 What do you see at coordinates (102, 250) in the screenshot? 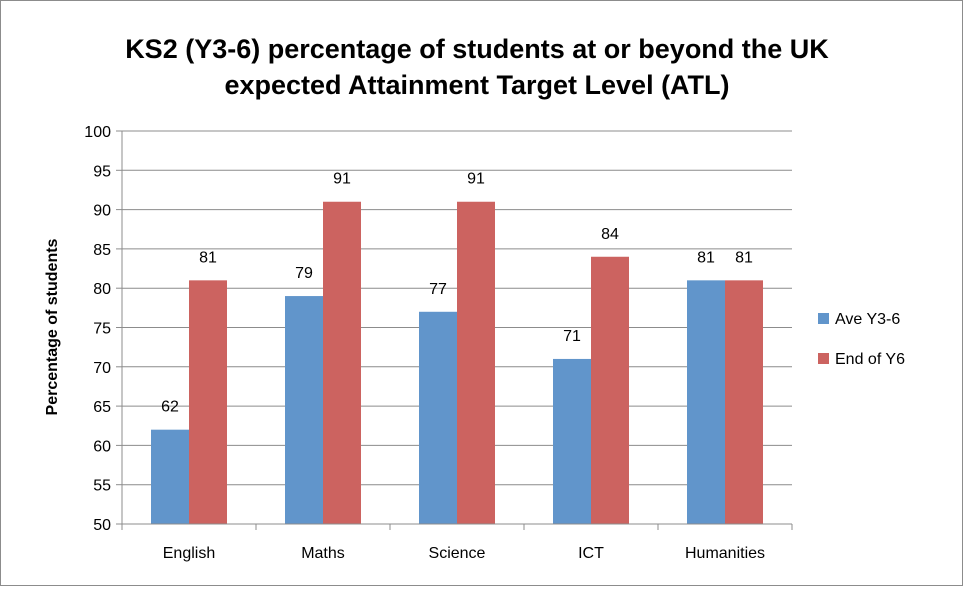
I see `y-tick-label-85: 85` at bounding box center [102, 250].